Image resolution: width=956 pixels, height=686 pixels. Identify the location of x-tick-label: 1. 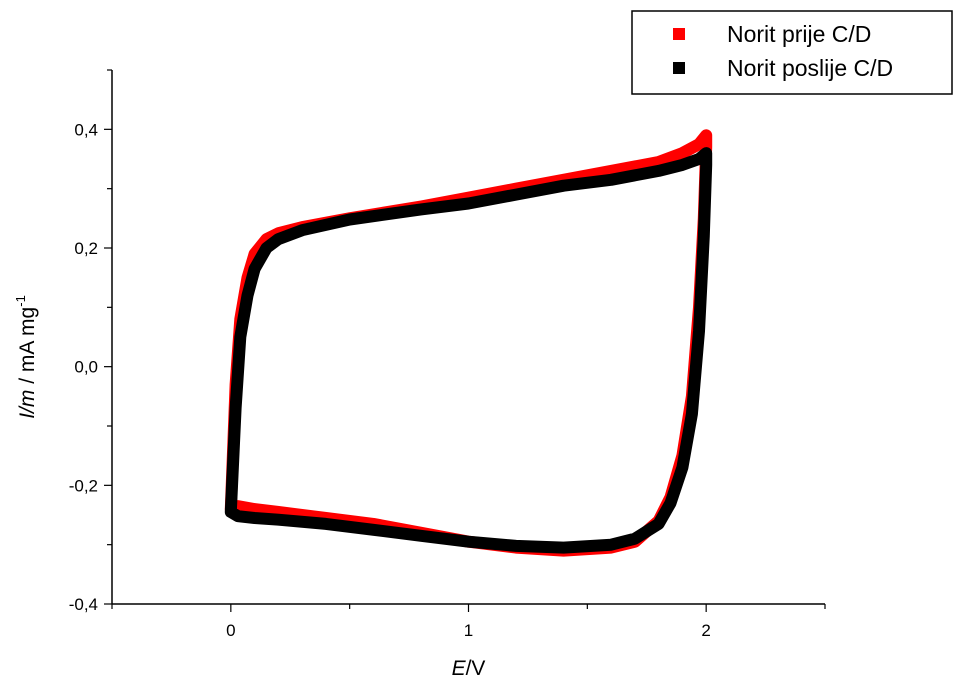
(468, 630).